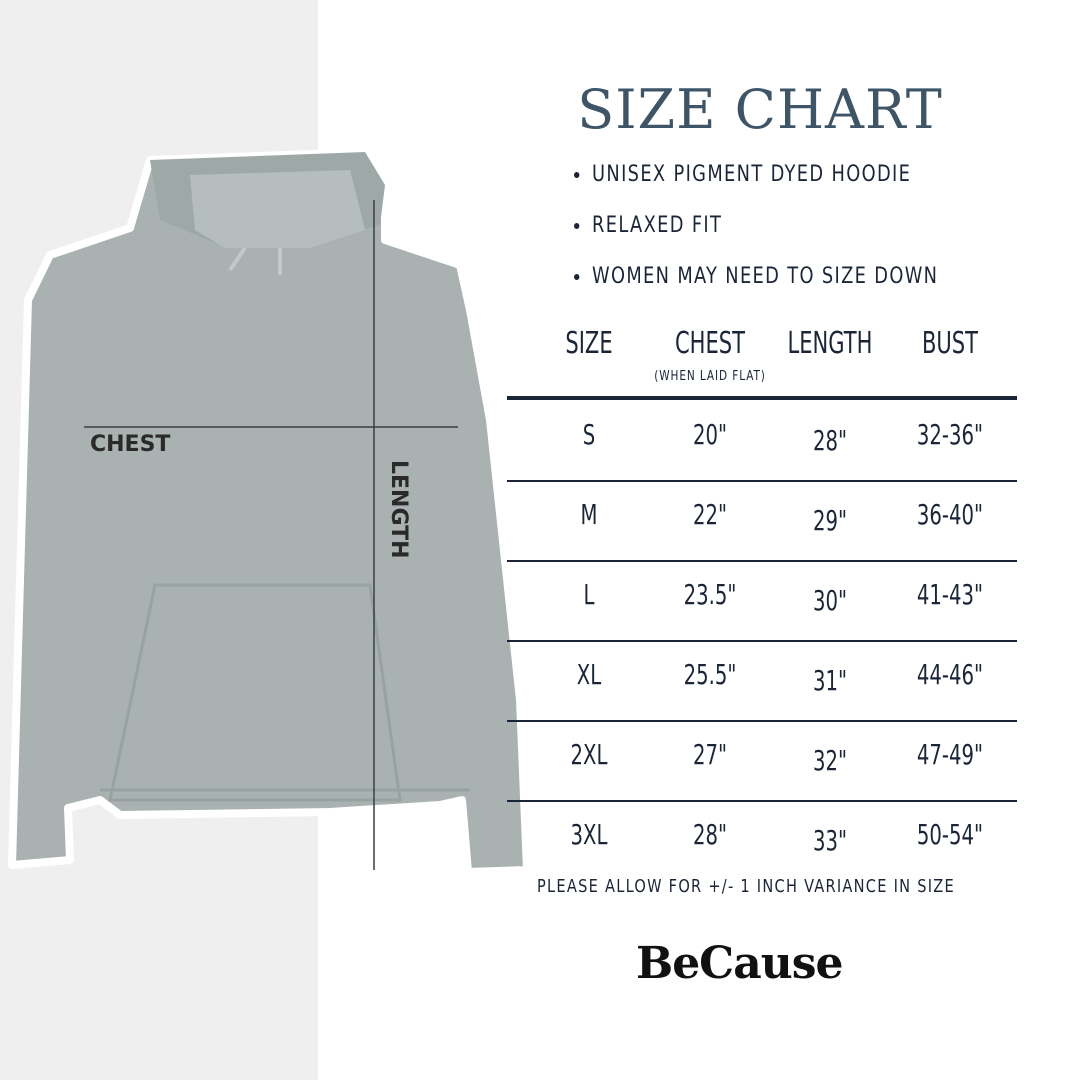  I want to click on feature-text: RELAXED FIT, so click(657, 225).